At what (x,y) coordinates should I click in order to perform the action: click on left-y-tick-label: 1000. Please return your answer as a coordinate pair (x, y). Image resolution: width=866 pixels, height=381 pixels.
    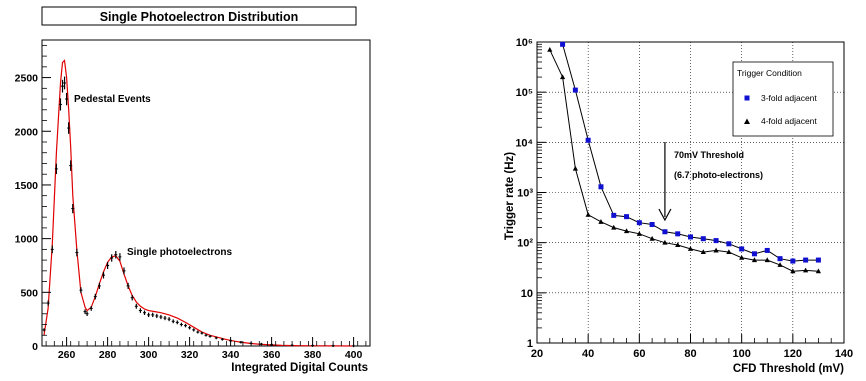
    Looking at the image, I should click on (27, 240).